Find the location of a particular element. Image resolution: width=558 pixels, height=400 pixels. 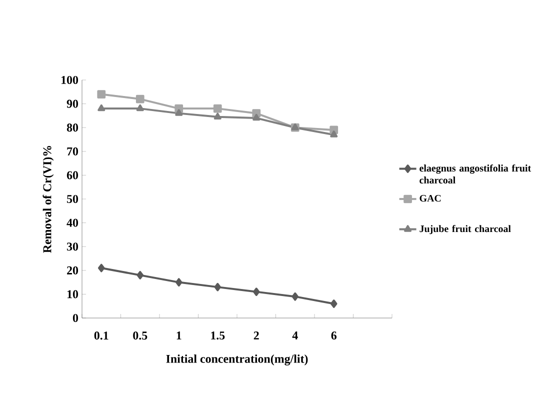

x-tick-label: 1 is located at coordinates (179, 336).